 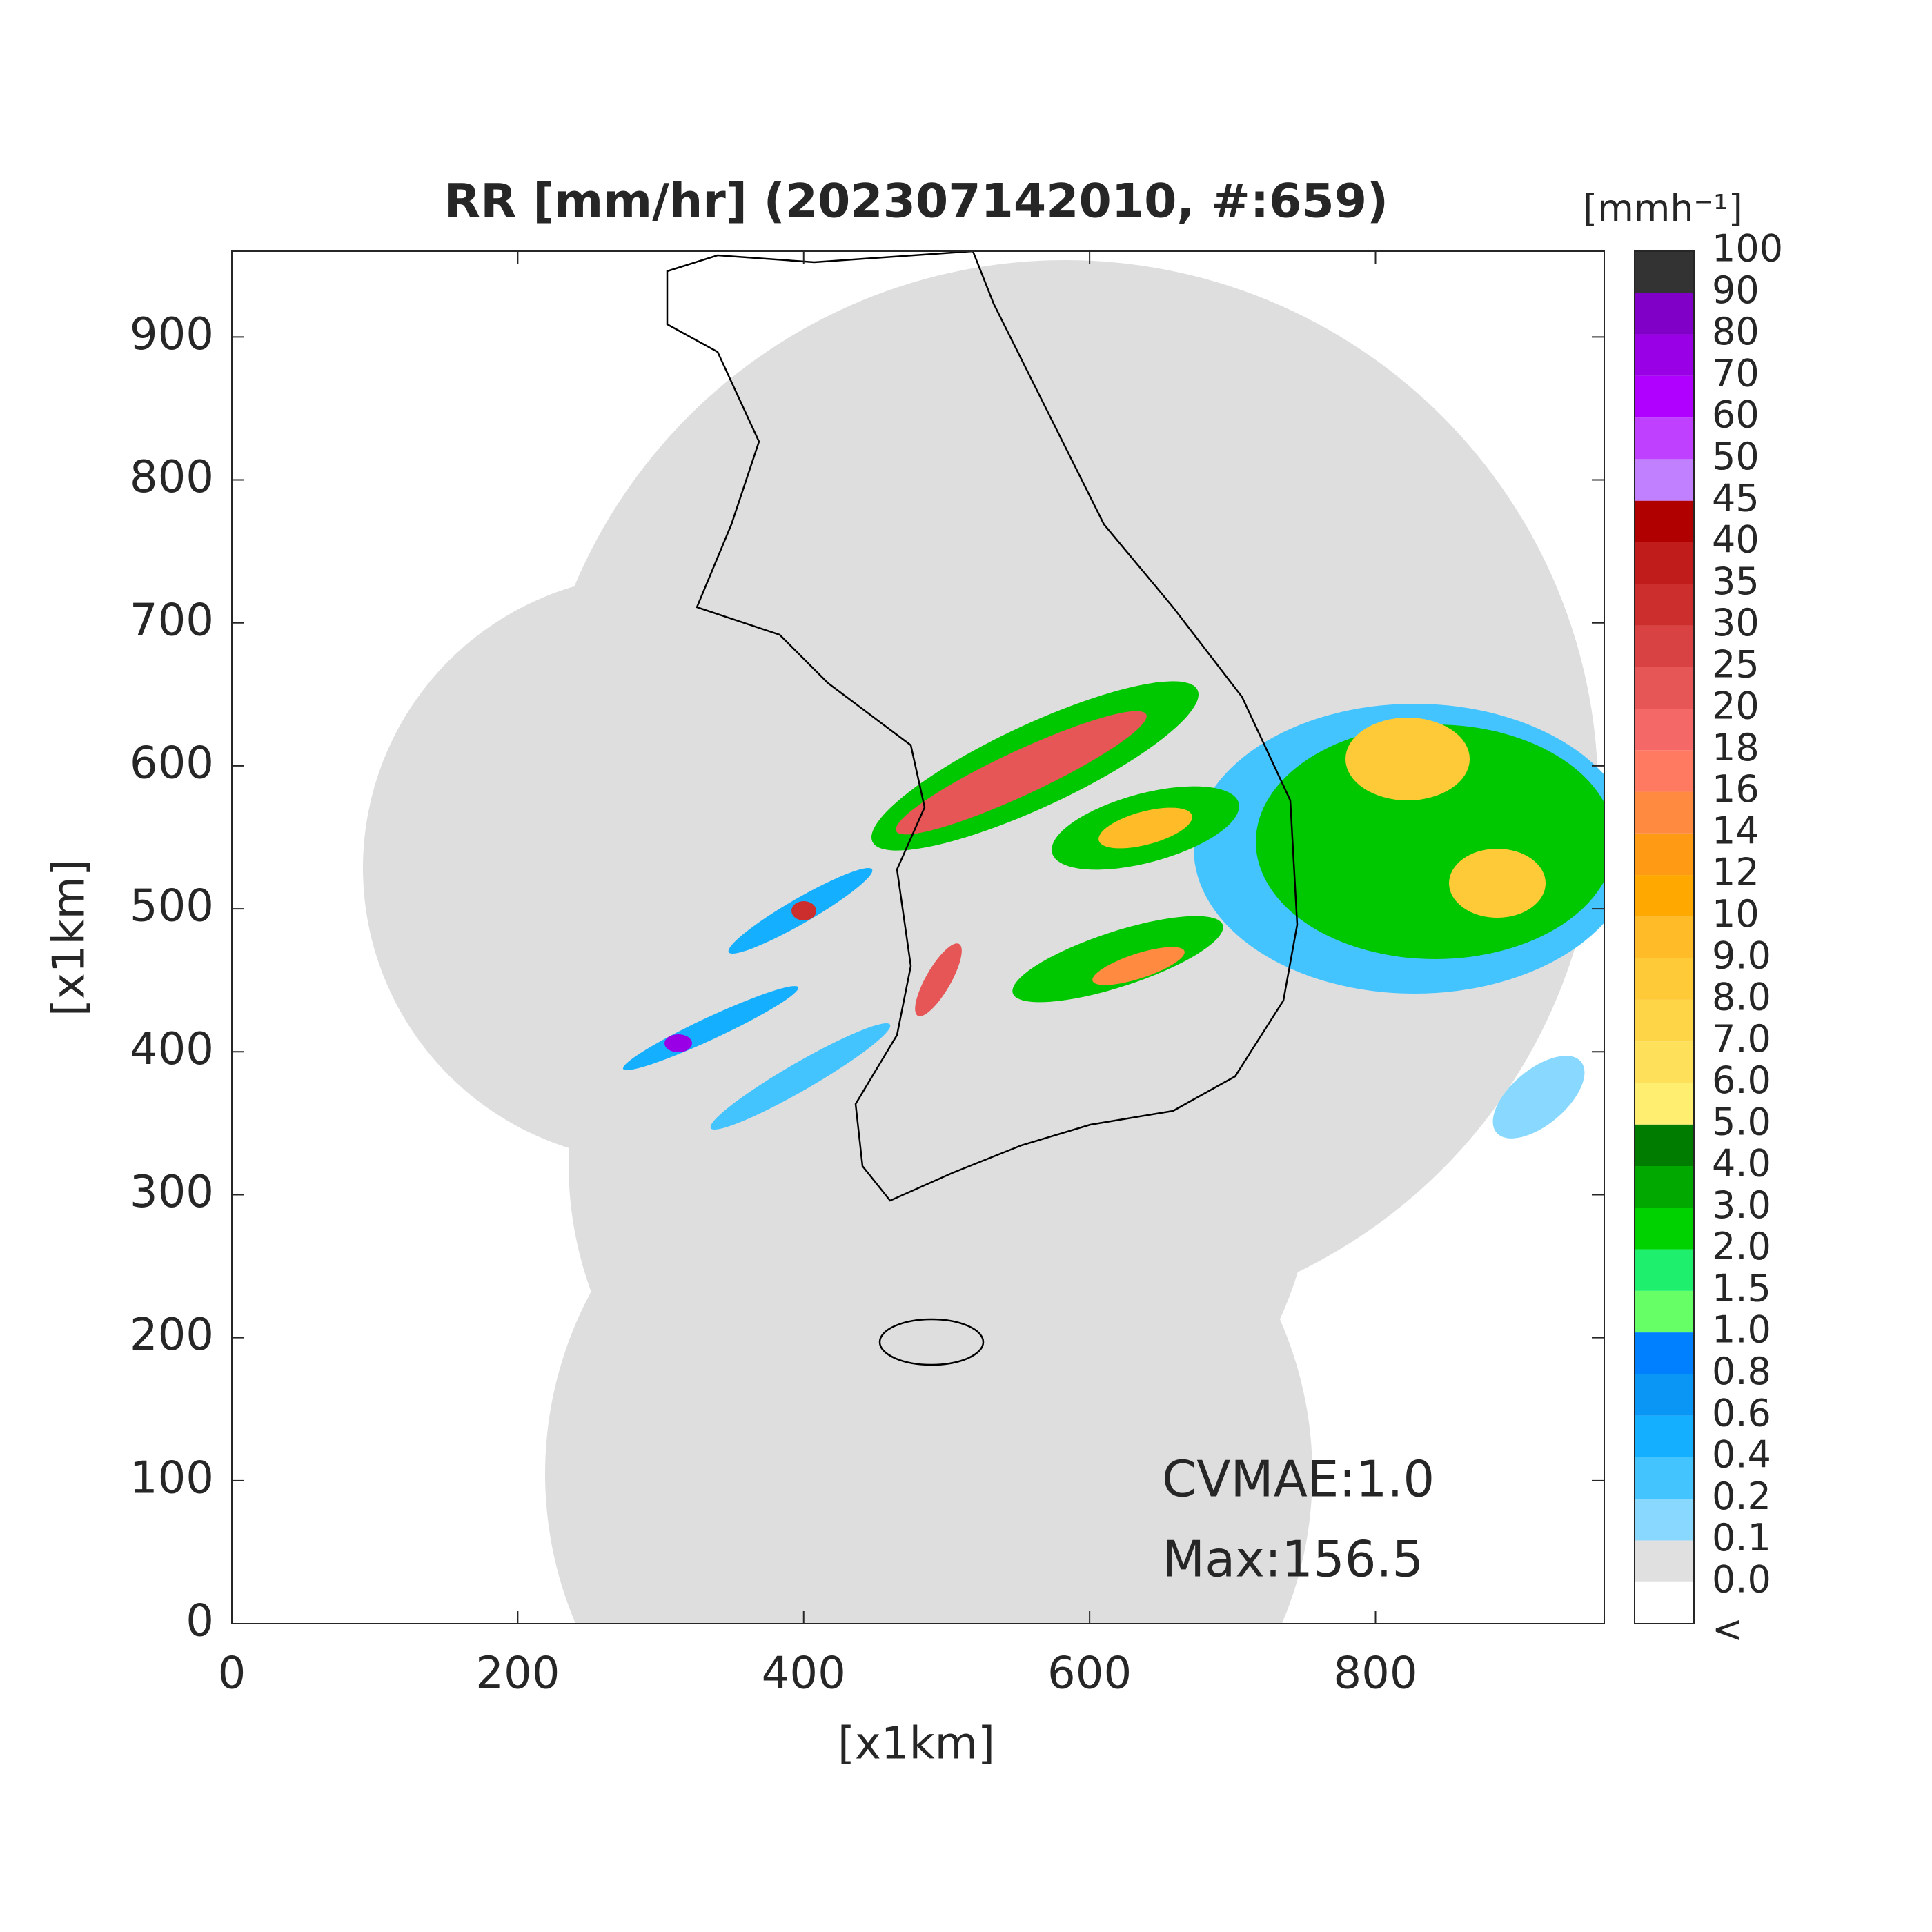 What do you see at coordinates (1741, 1371) in the screenshot?
I see `colorbar-label: 0.8` at bounding box center [1741, 1371].